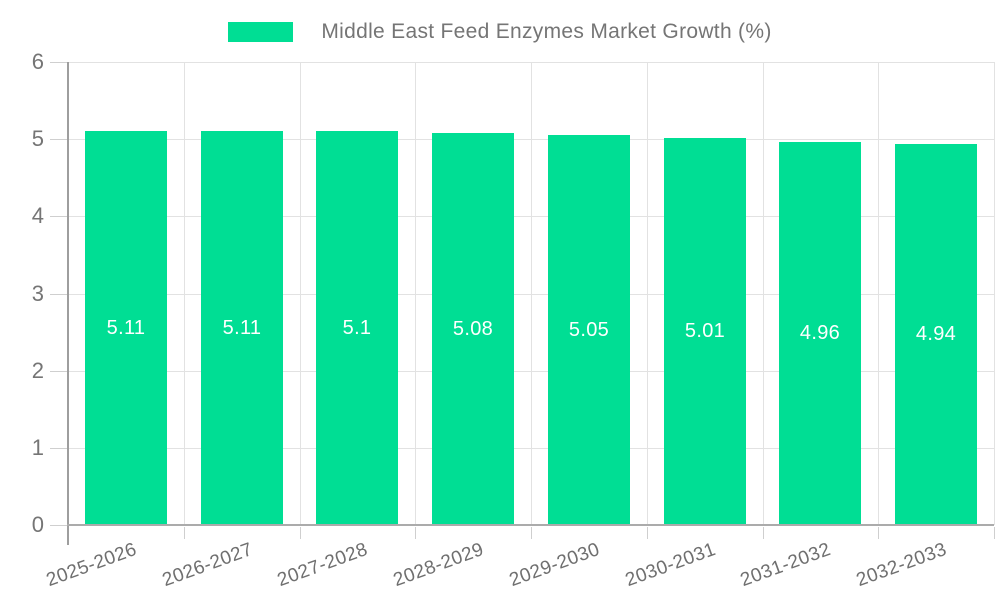  I want to click on bar-value-label: 5.05, so click(589, 329).